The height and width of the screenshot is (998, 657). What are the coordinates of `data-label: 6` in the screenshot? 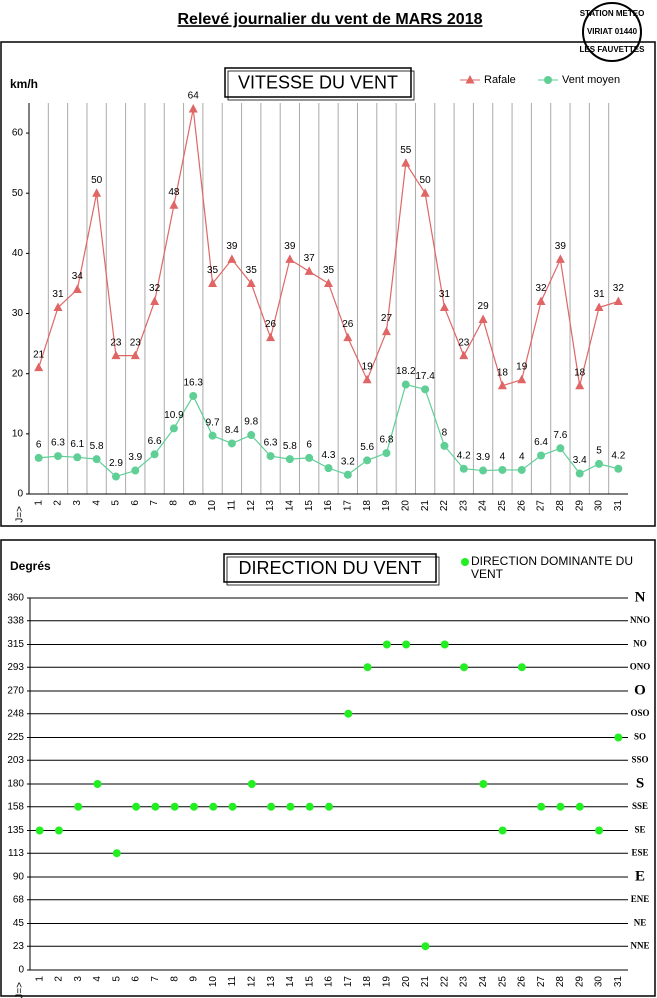 It's located at (39, 445).